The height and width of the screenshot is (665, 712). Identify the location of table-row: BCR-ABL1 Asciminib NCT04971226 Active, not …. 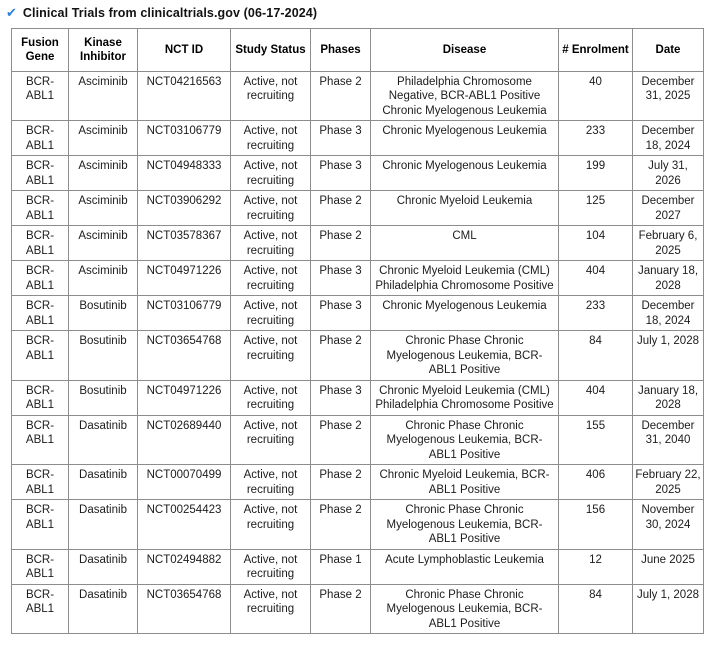
(357, 278).